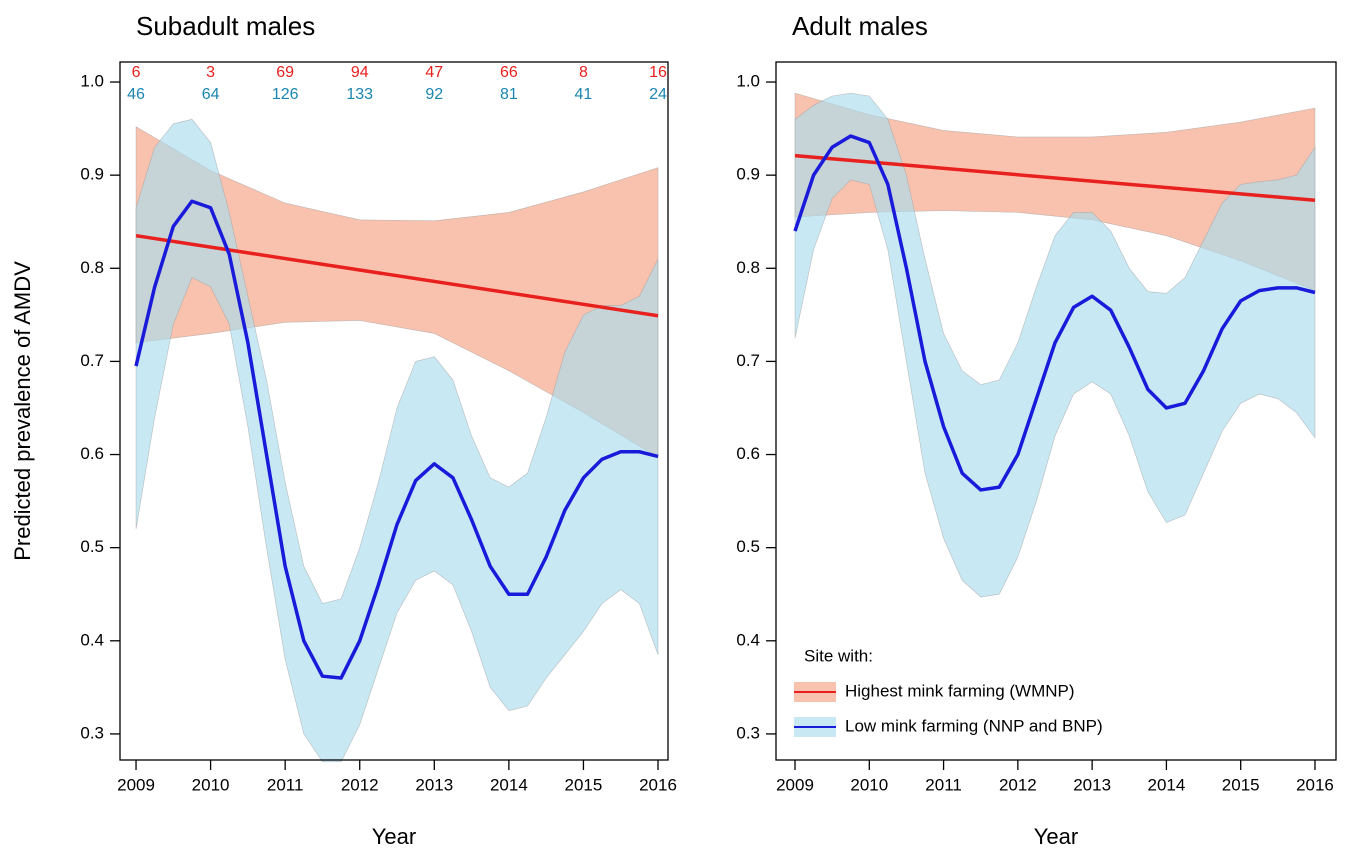  What do you see at coordinates (136, 72) in the screenshot?
I see `sample-size: 6` at bounding box center [136, 72].